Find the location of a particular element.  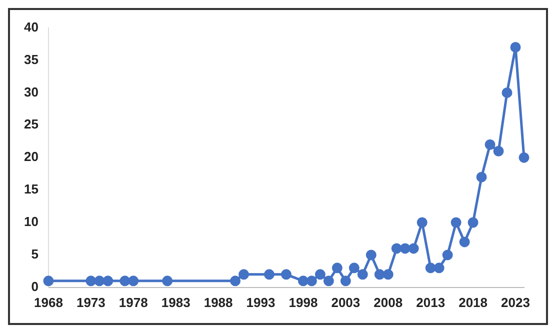

x-tick-label: 1993 is located at coordinates (261, 302).